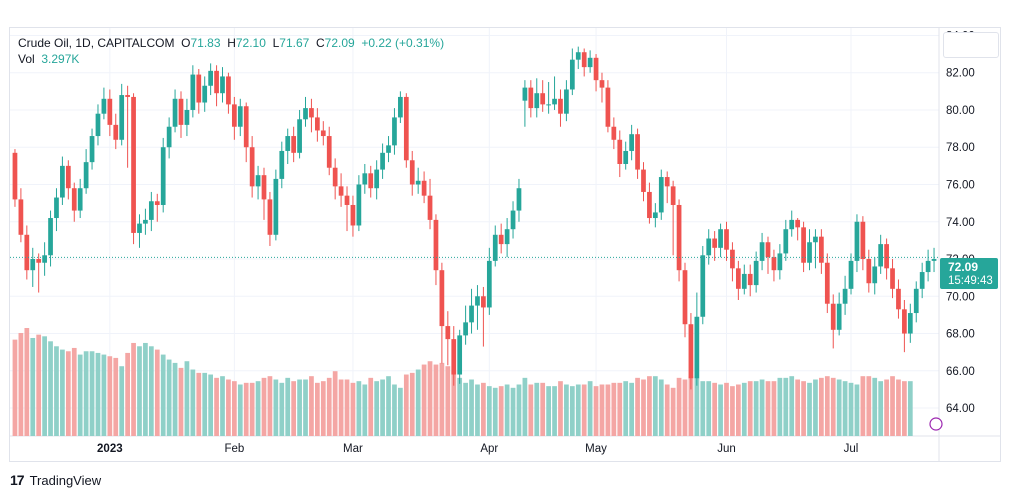  What do you see at coordinates (970, 281) in the screenshot?
I see `bar-countdown: 15:49:43` at bounding box center [970, 281].